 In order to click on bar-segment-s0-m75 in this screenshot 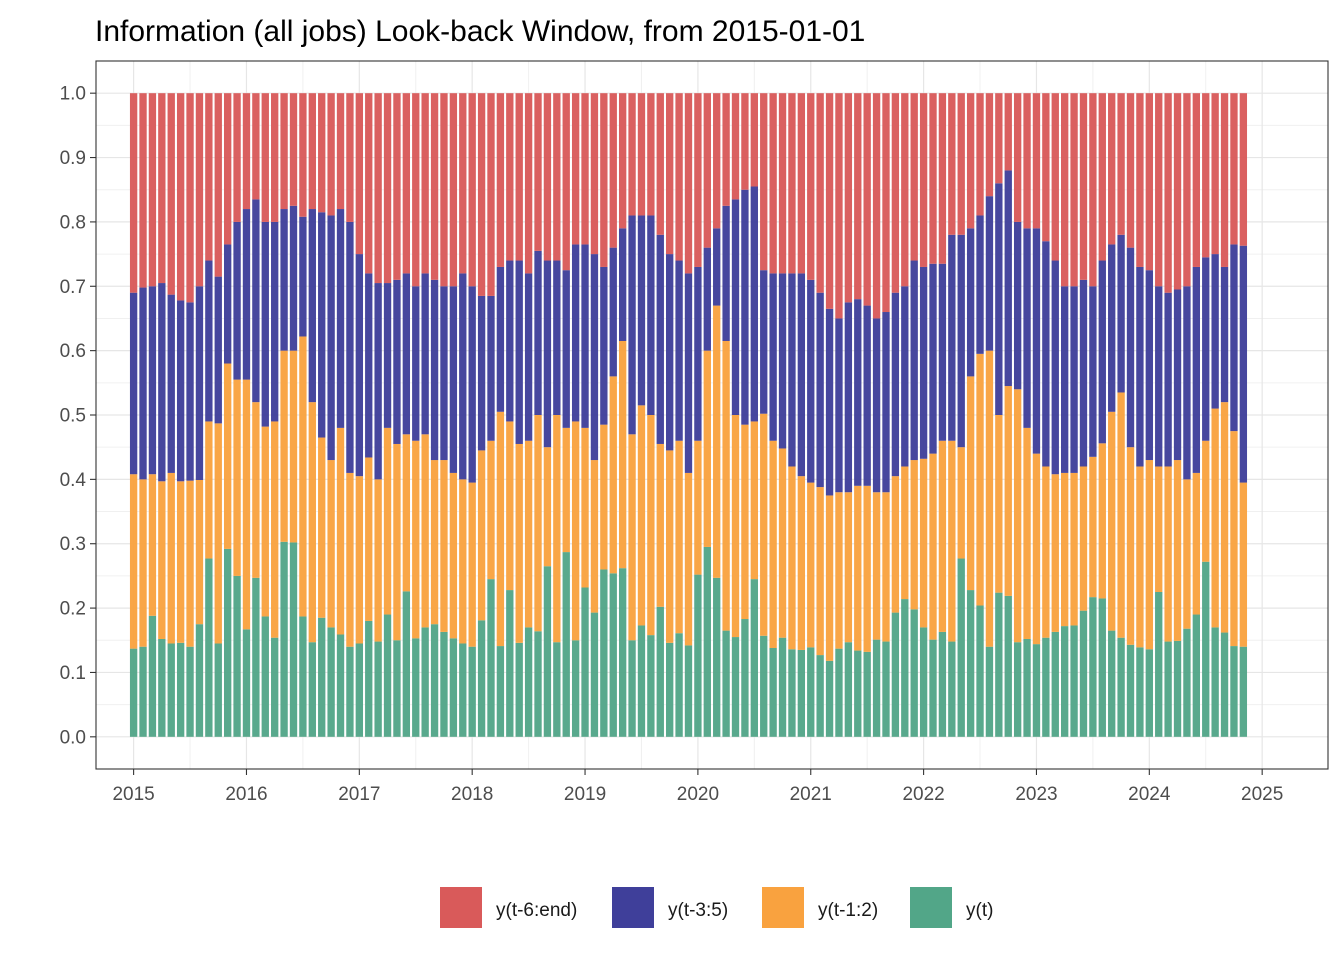, I will do `click(839, 692)`.